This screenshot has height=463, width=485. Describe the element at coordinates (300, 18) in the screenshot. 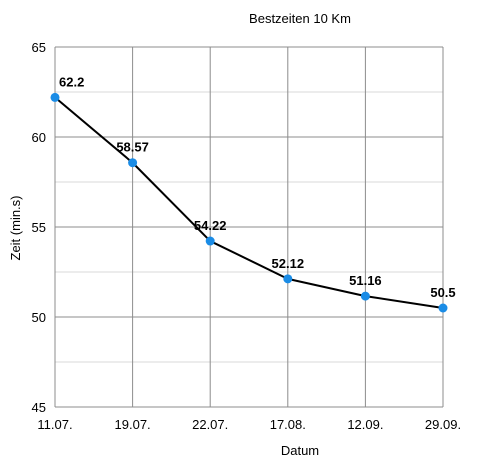

I see `chart-title: Bestzeiten 10 Km` at that location.